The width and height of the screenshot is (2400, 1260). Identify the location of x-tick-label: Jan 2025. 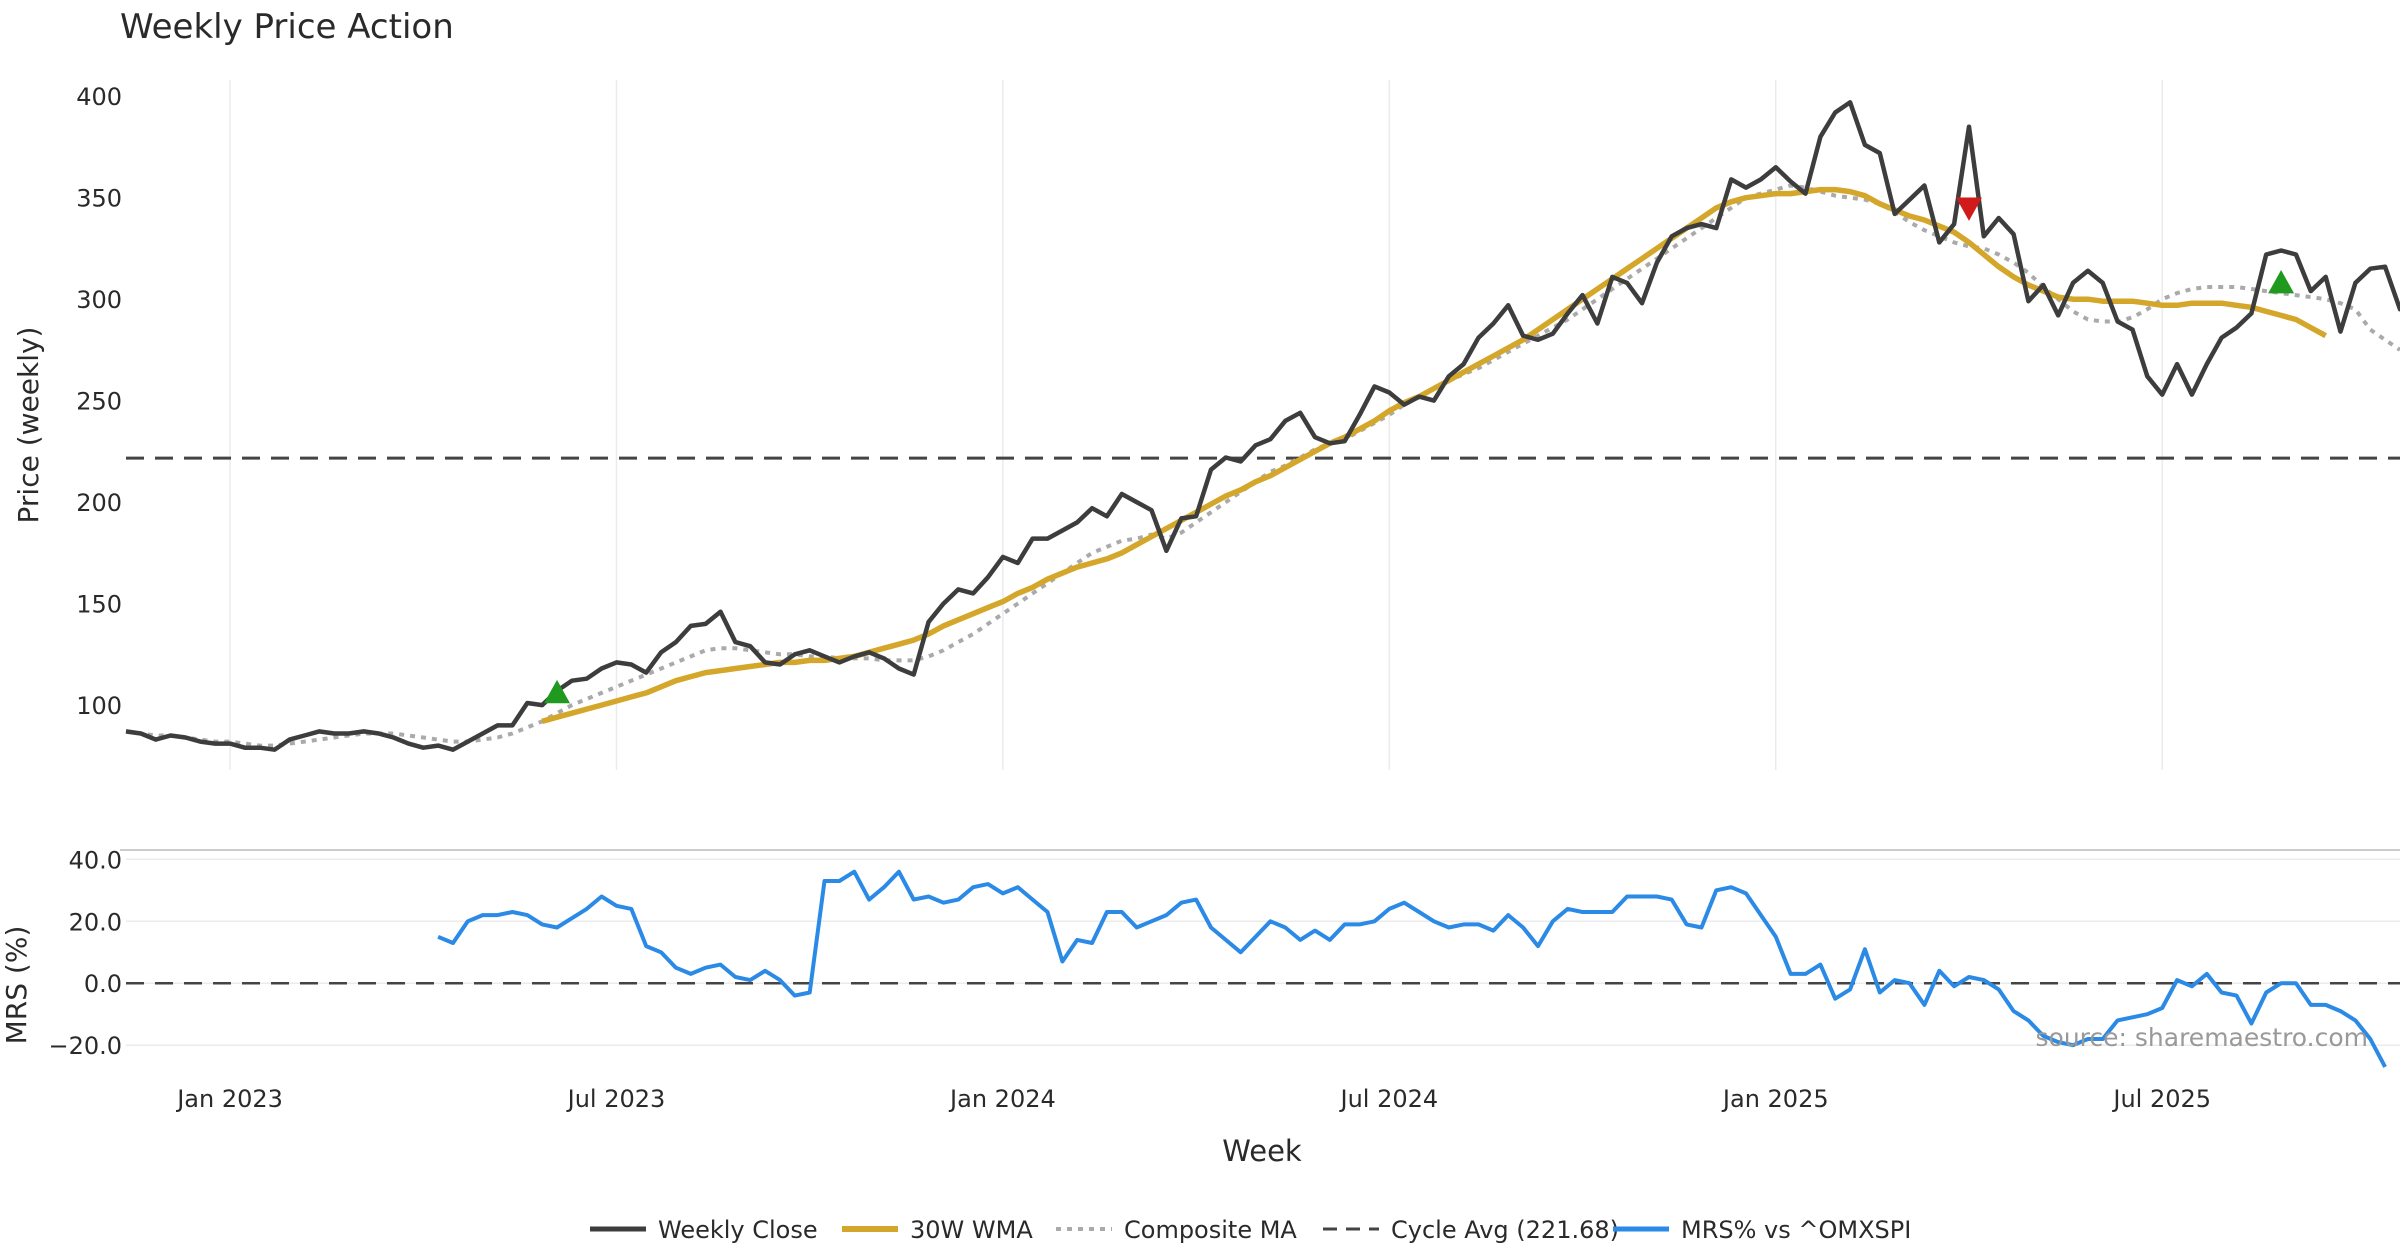
(1775, 1099).